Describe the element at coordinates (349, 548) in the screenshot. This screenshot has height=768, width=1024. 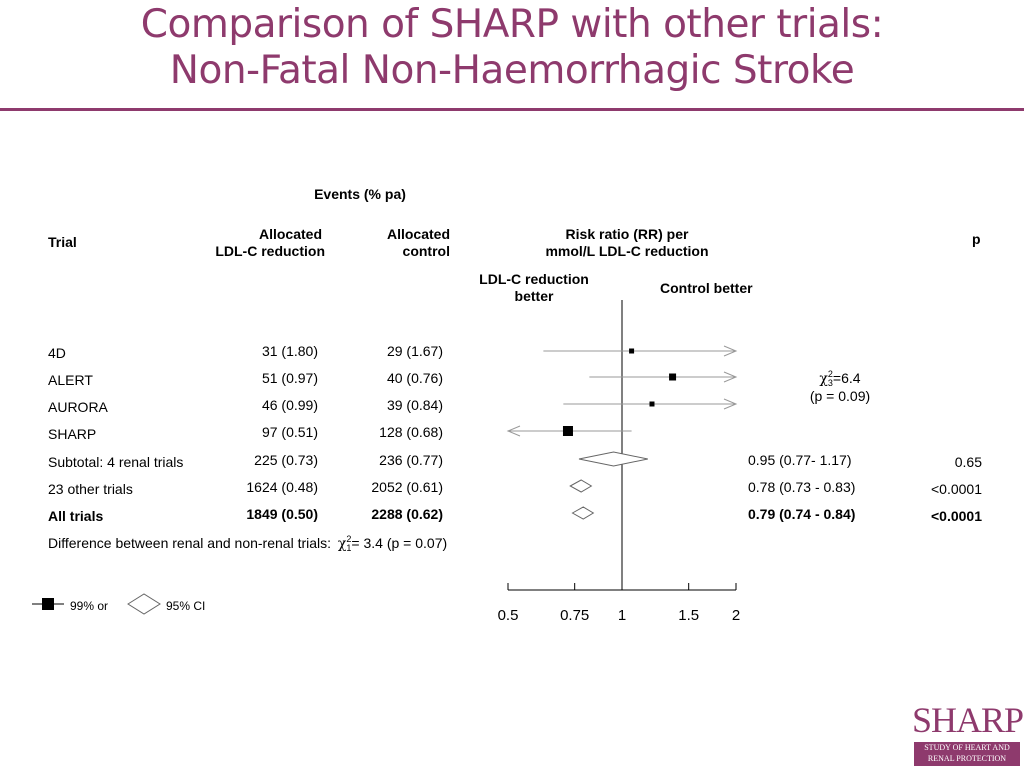
I see `difference-sub: 1` at that location.